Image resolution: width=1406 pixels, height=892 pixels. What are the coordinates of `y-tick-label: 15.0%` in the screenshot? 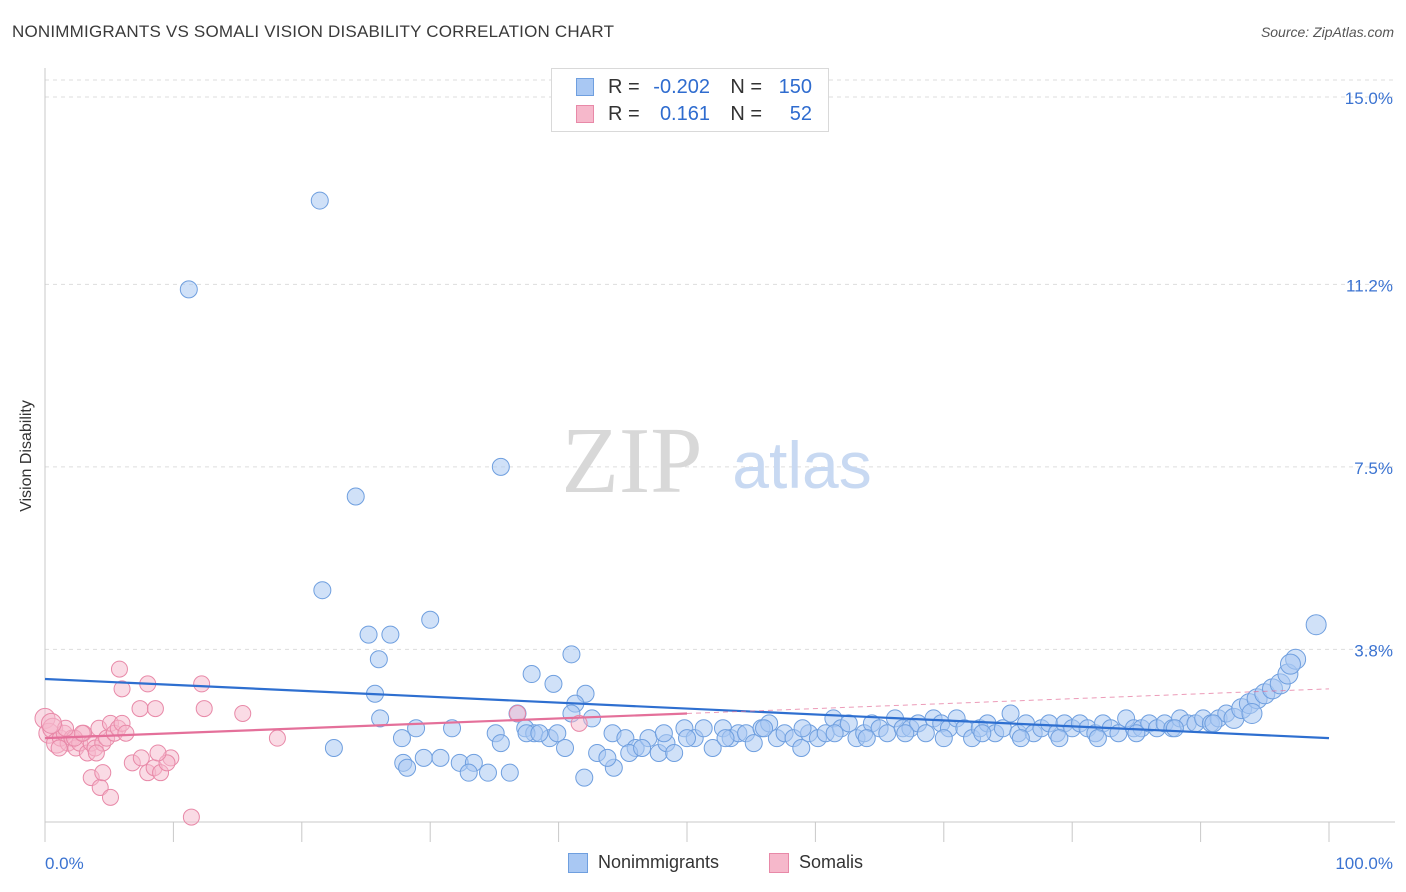 It's located at (1369, 98).